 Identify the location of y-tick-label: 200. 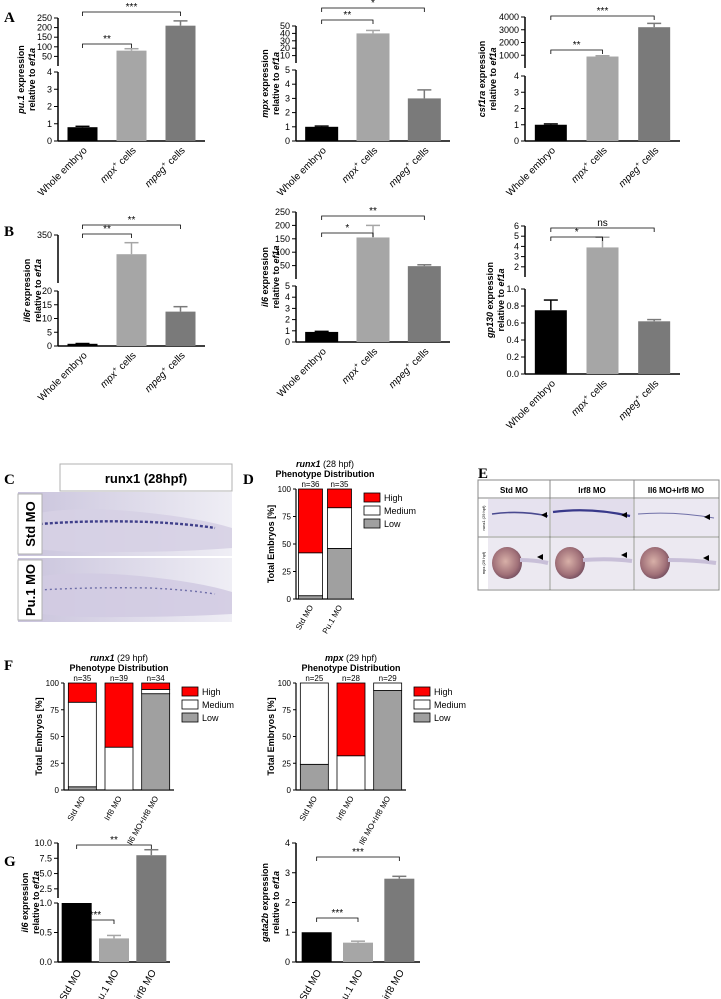
(44, 28).